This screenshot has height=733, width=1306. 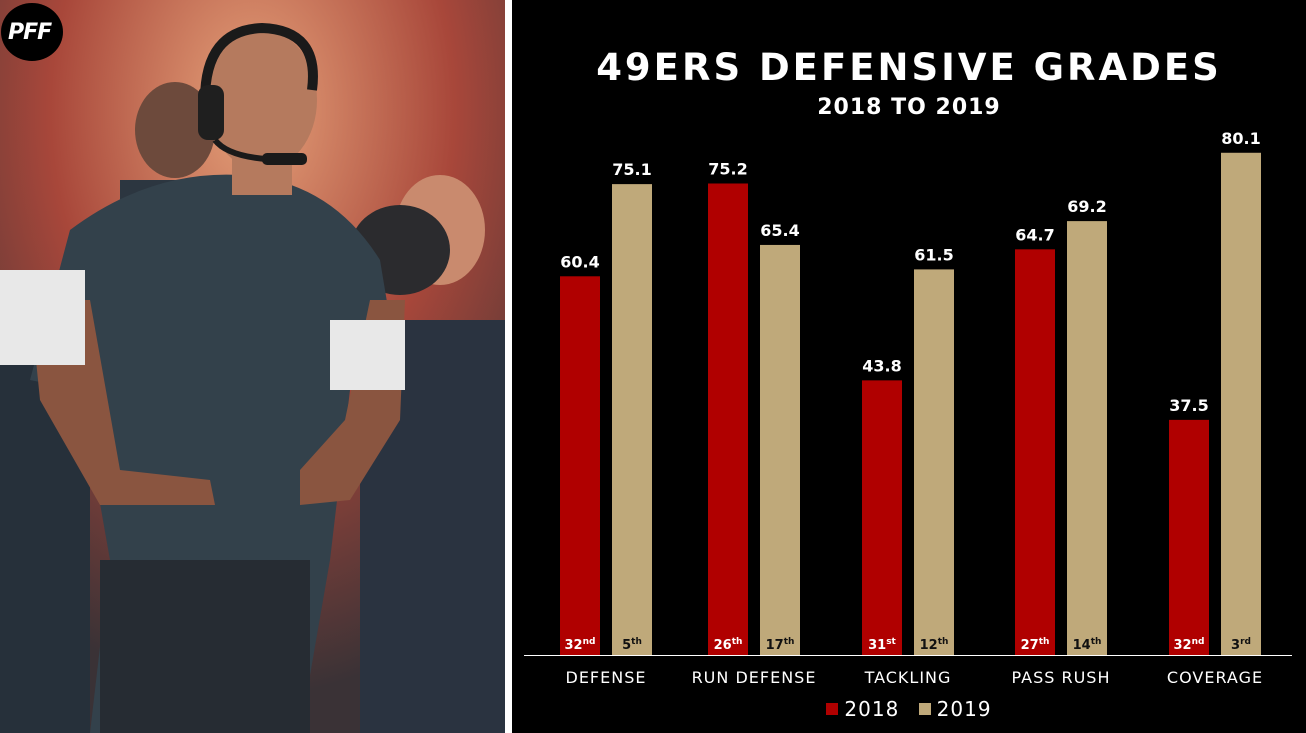 What do you see at coordinates (964, 709) in the screenshot?
I see `legend-label-2019: 2019` at bounding box center [964, 709].